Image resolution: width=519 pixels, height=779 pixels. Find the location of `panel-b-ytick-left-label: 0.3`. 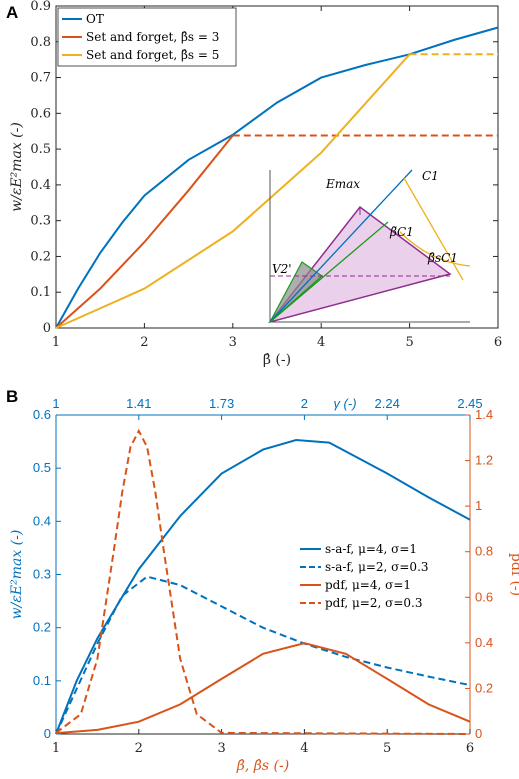

panel-b-ytick-left-label: 0.3 is located at coordinates (42, 574).